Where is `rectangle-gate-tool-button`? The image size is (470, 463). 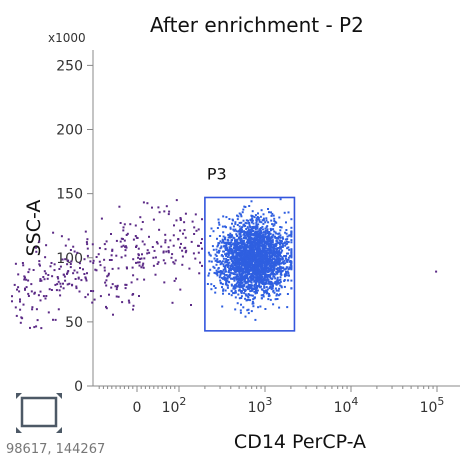 rectangle-gate-tool-button is located at coordinates (39, 413).